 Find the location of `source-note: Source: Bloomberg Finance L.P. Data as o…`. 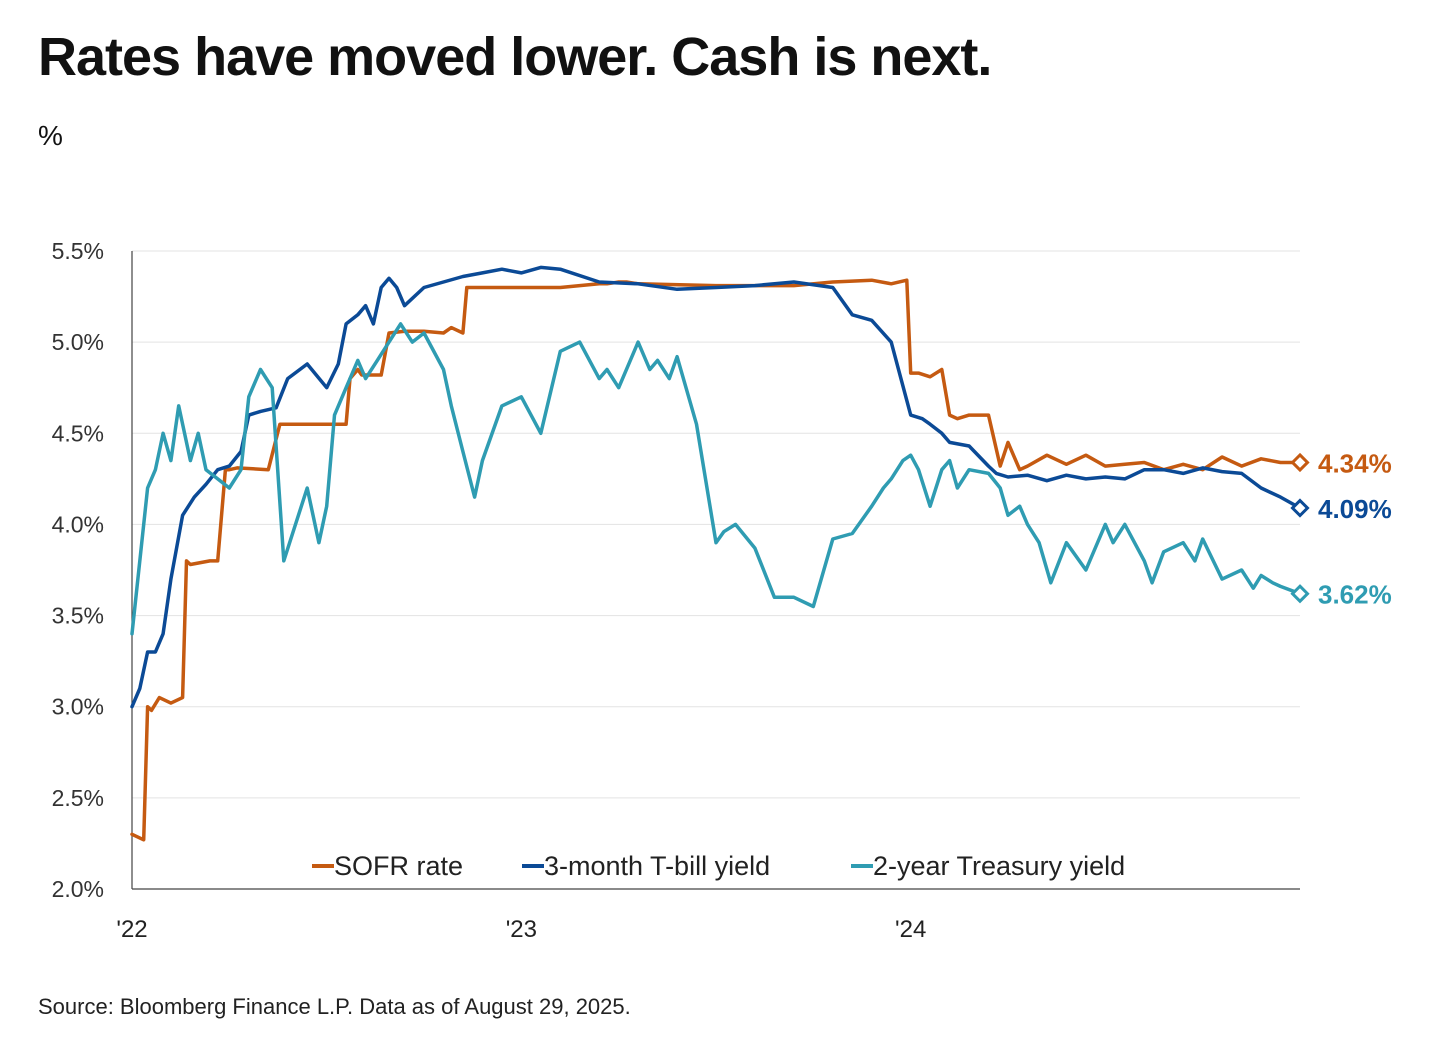

source-note: Source: Bloomberg Finance L.P. Data as o… is located at coordinates (334, 1006).